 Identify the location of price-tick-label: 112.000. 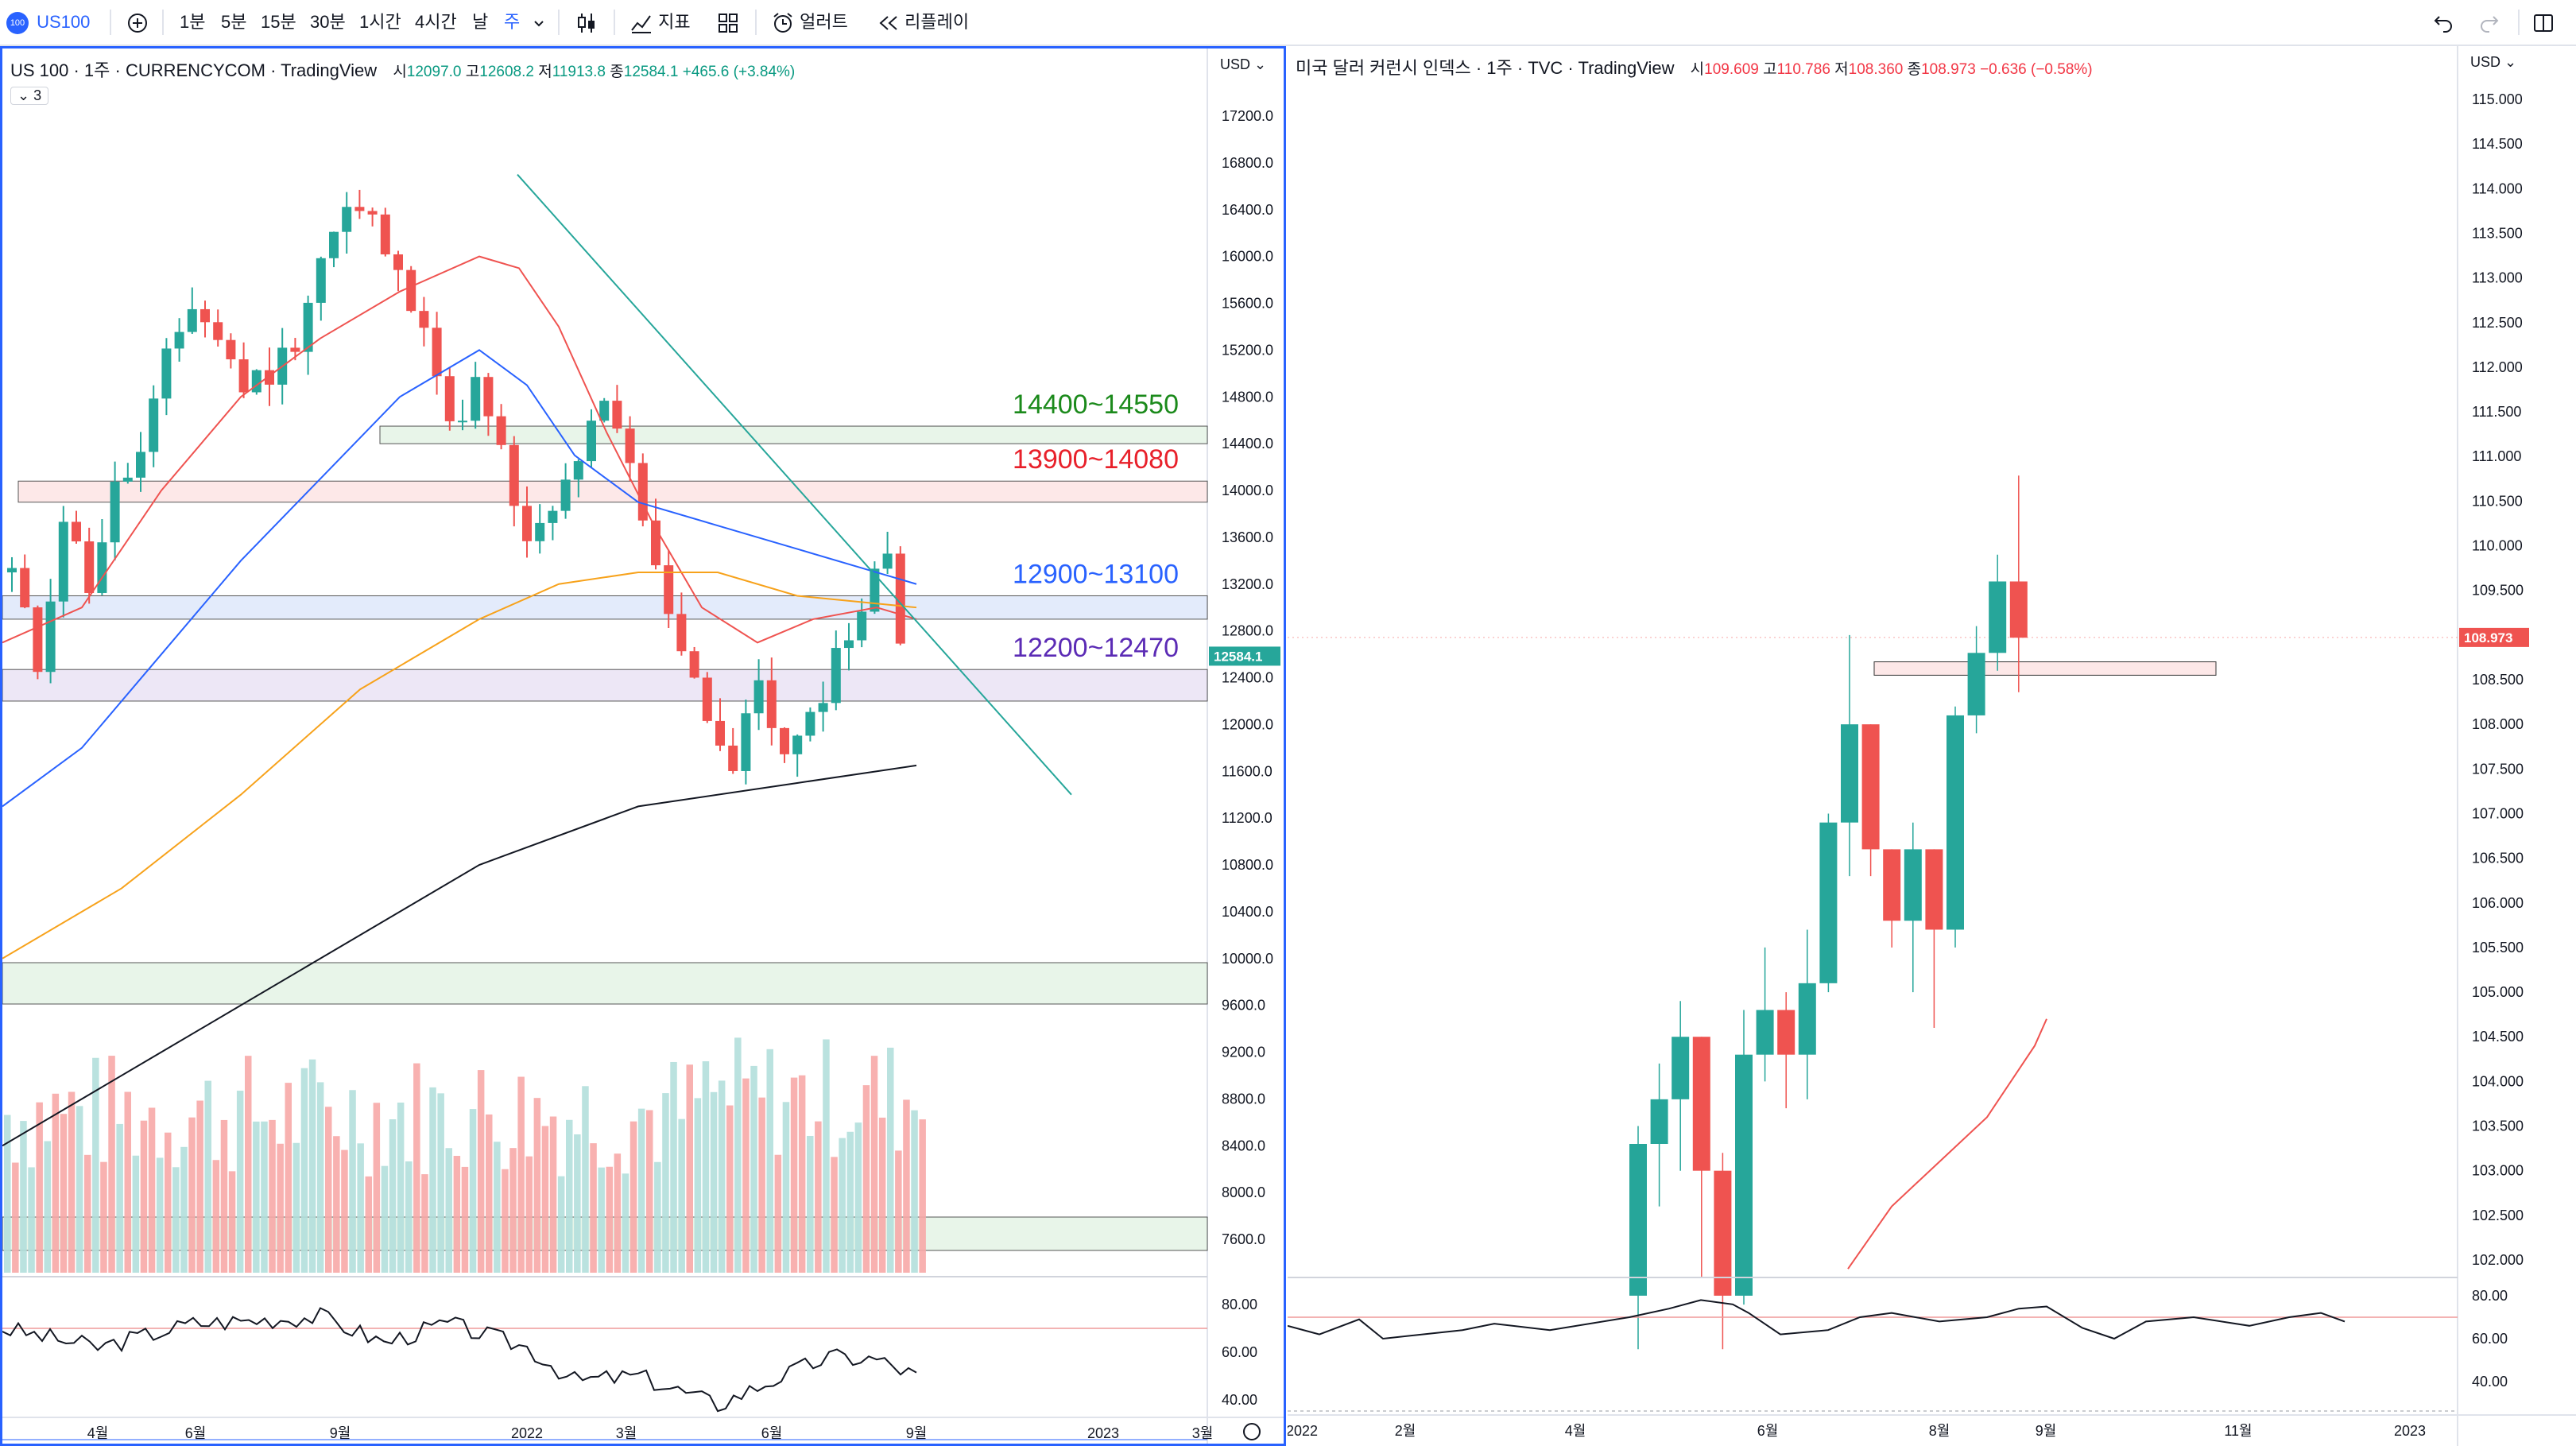
(2497, 367).